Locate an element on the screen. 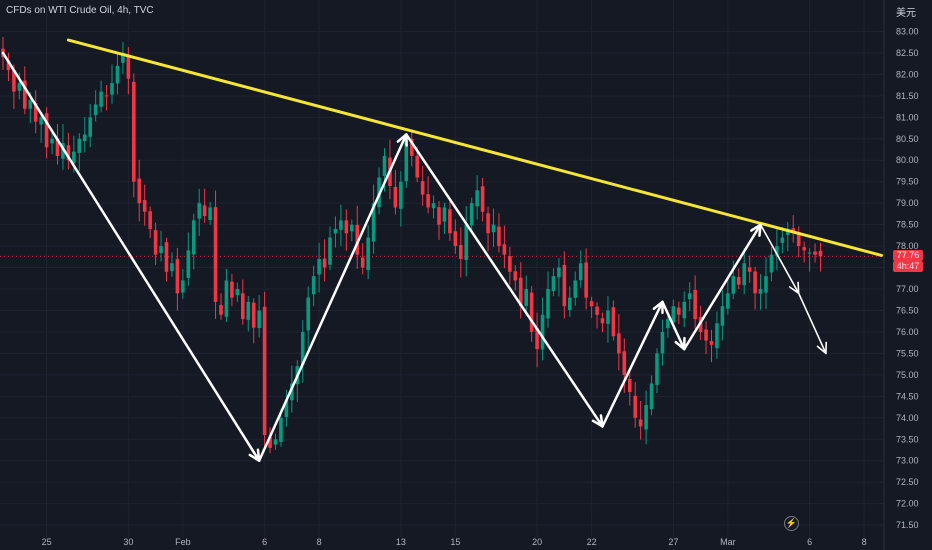 The image size is (932, 550). y-tick-label: 79.00 is located at coordinates (907, 203).